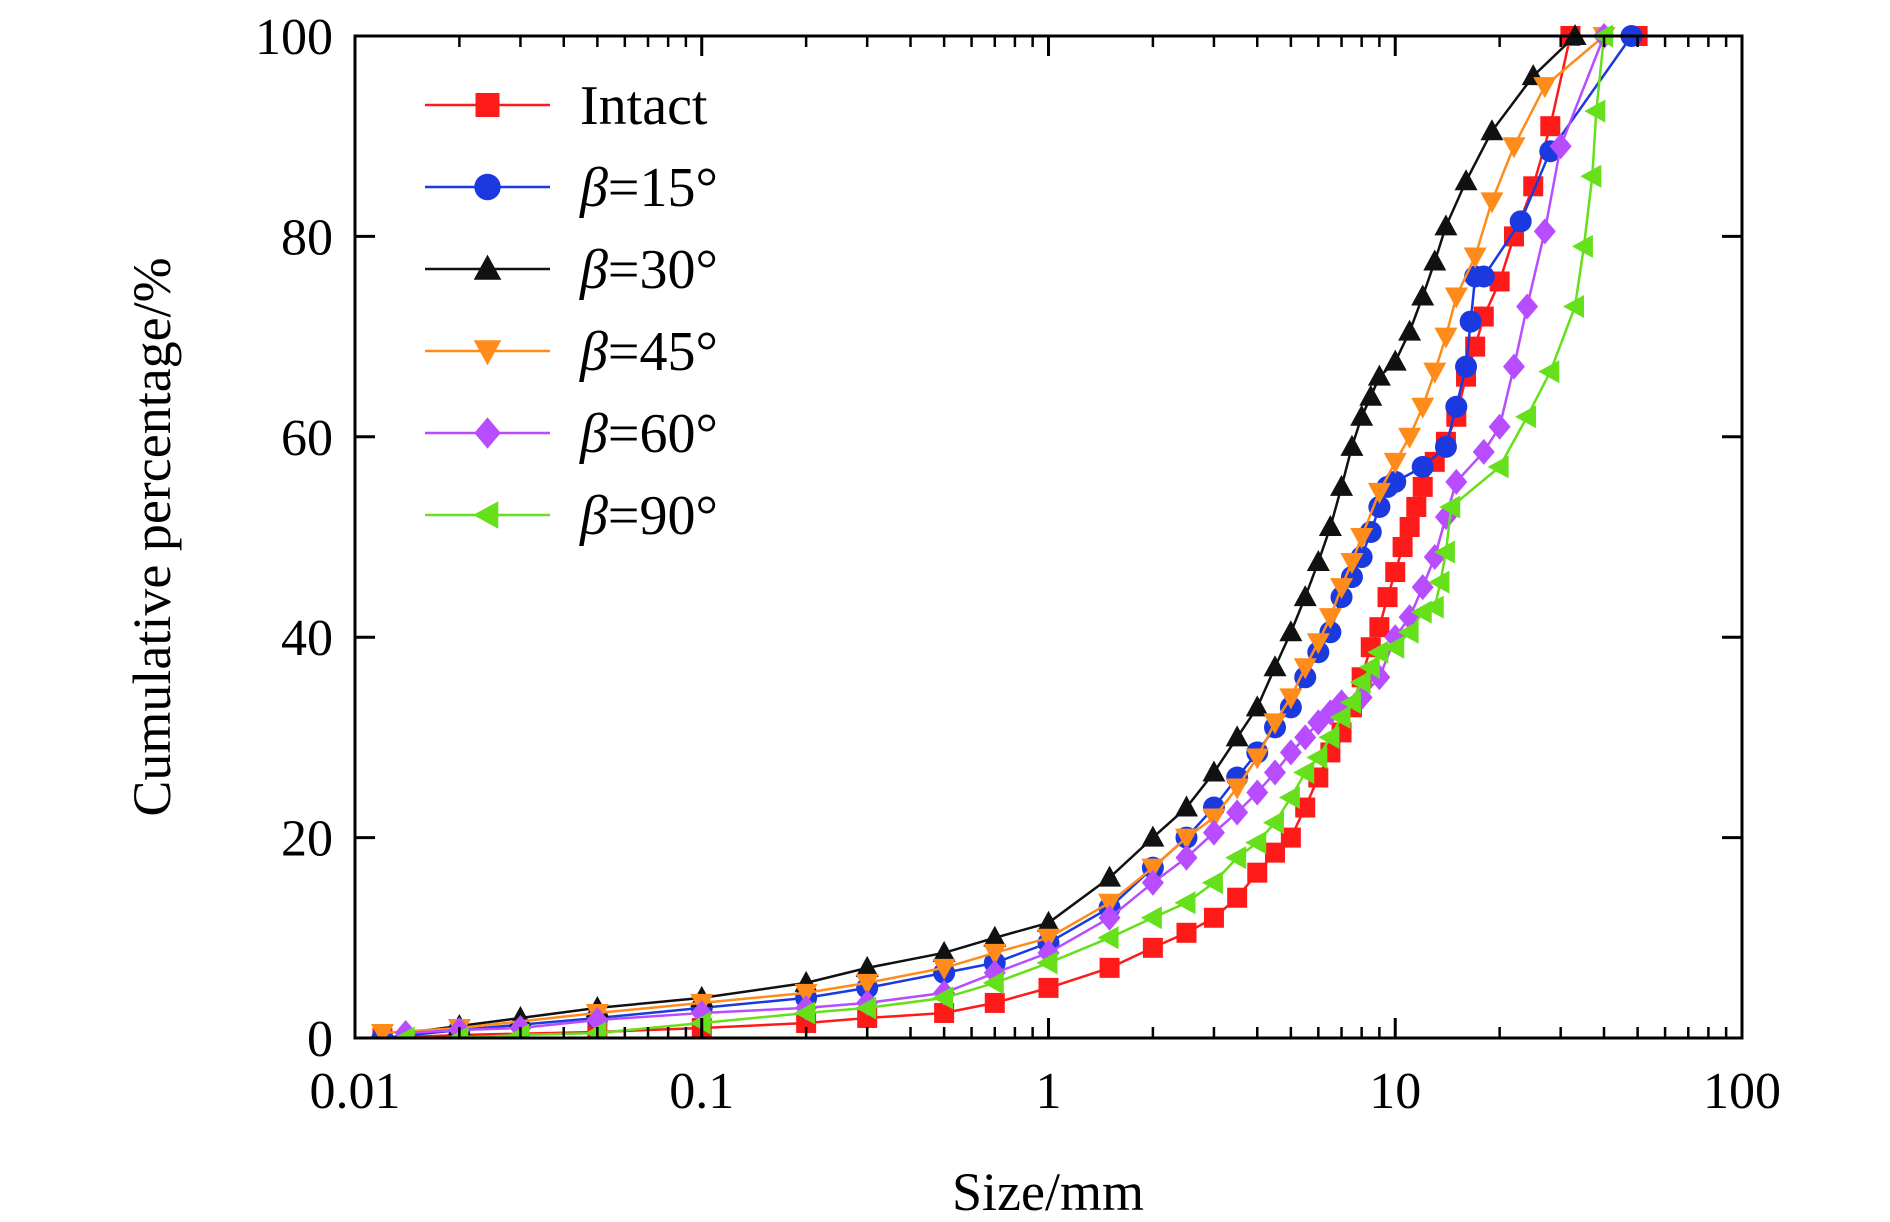 The width and height of the screenshot is (1890, 1222). I want to click on legend-item: Intact, so click(566, 106).